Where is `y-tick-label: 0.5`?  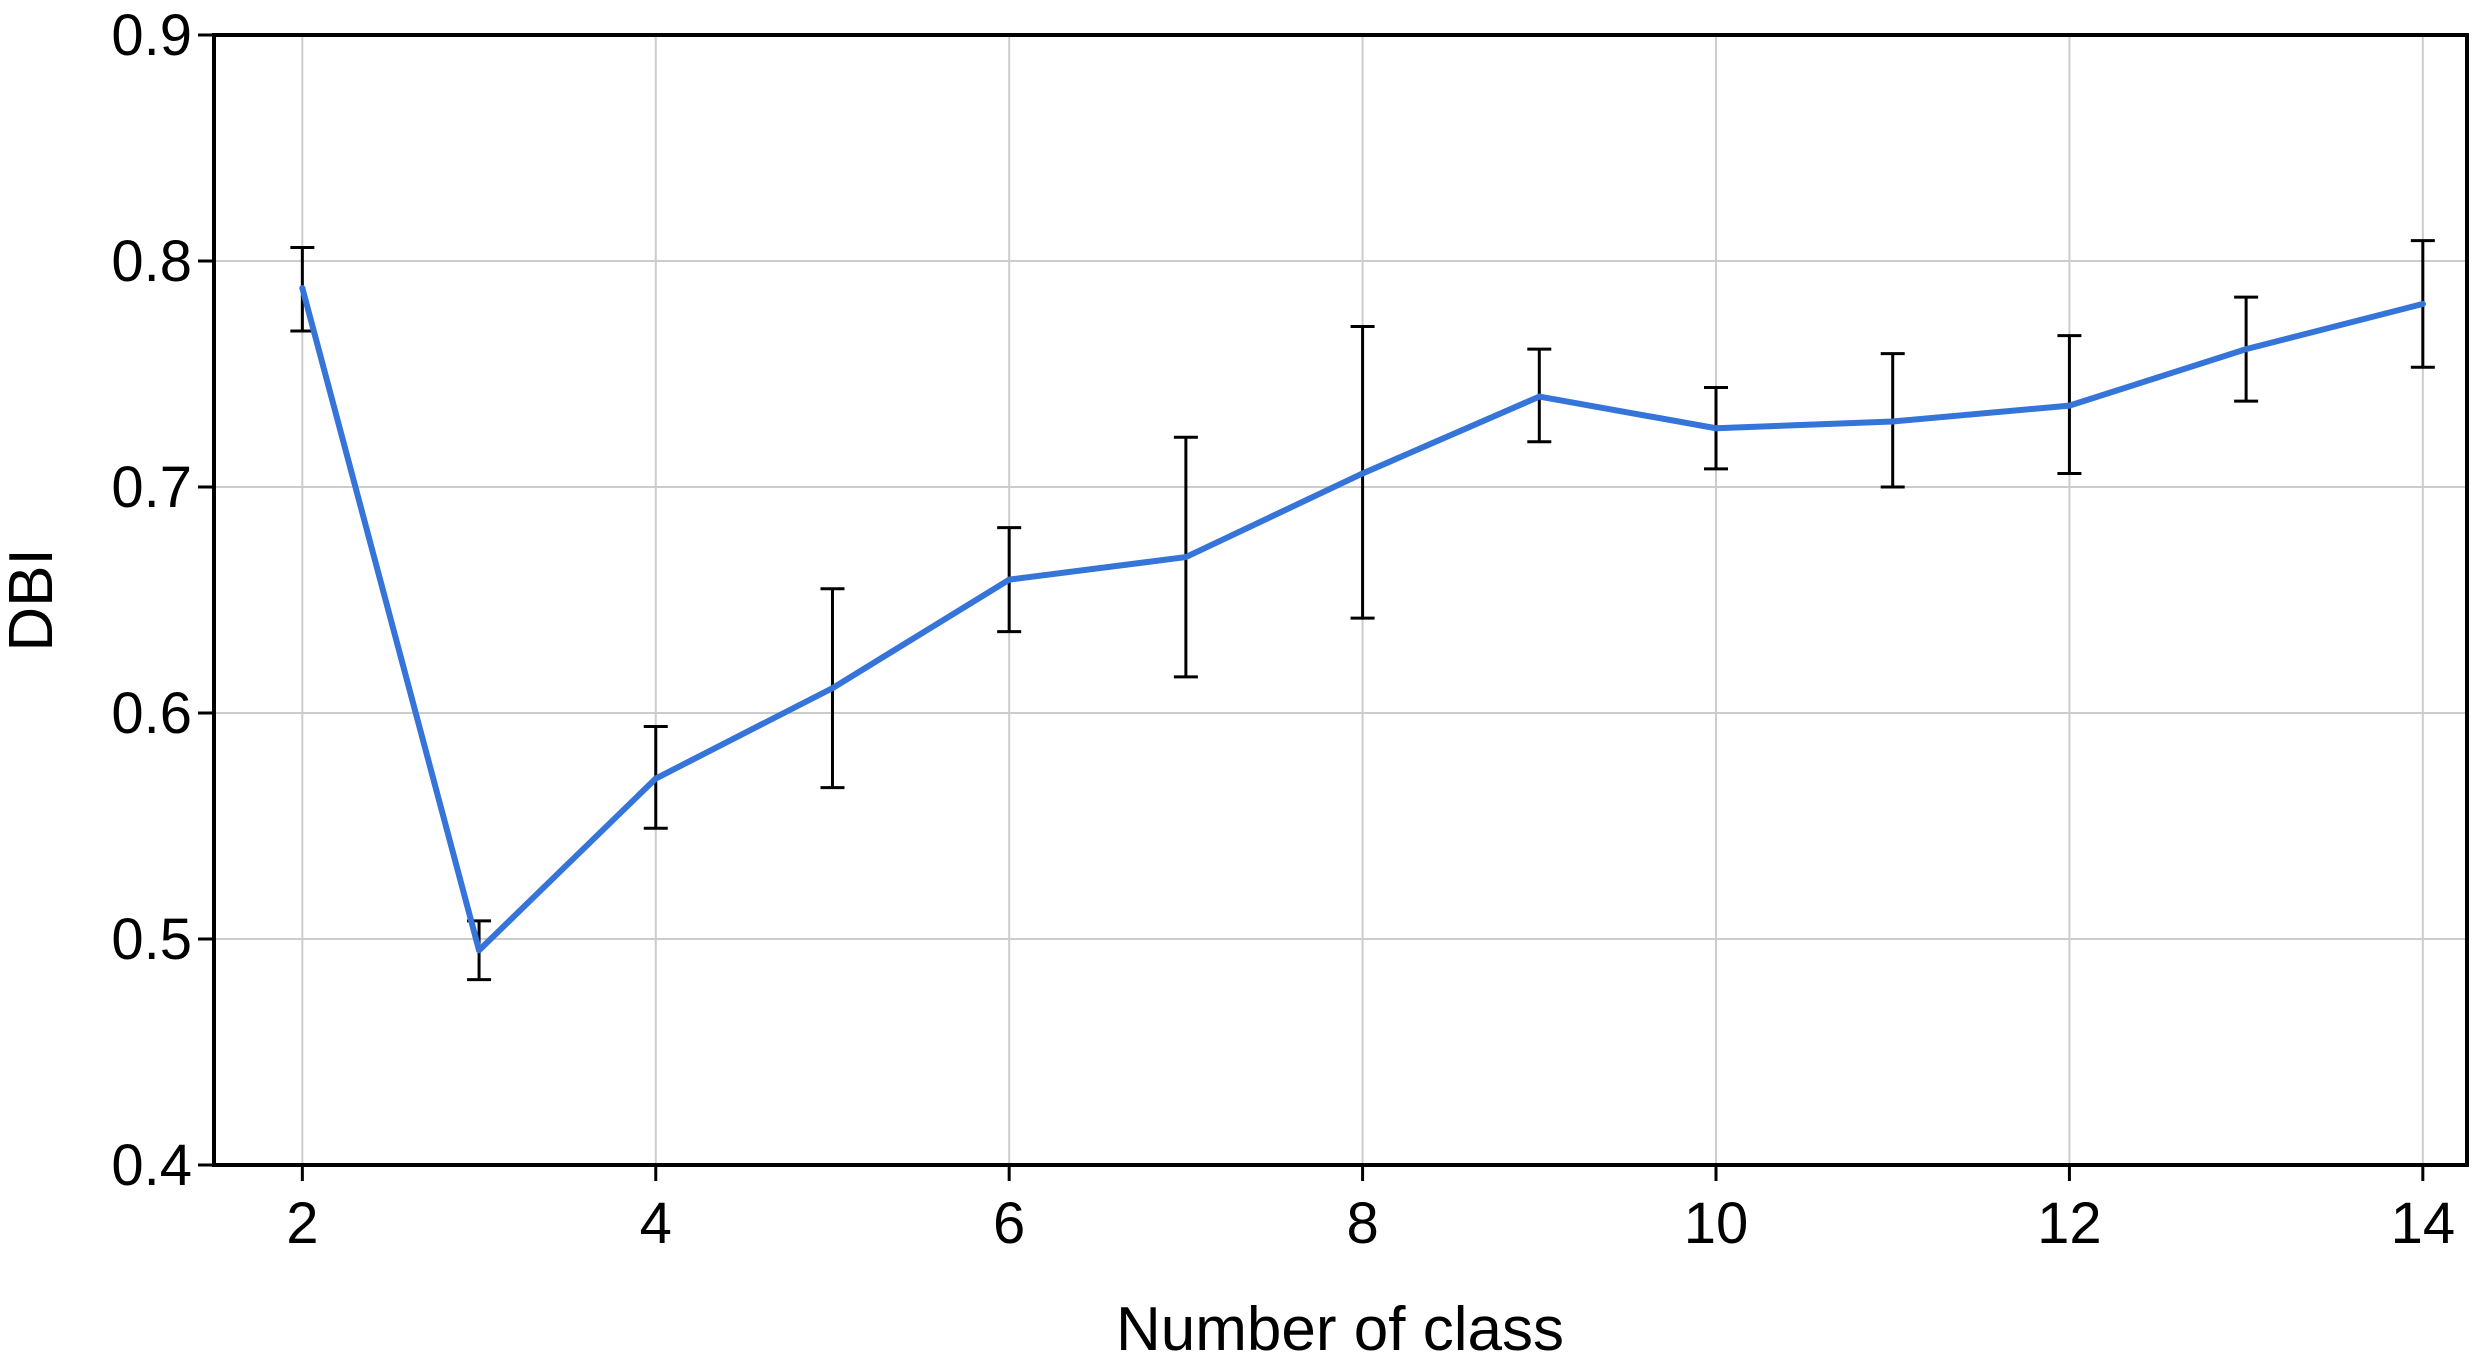
y-tick-label: 0.5 is located at coordinates (151, 939).